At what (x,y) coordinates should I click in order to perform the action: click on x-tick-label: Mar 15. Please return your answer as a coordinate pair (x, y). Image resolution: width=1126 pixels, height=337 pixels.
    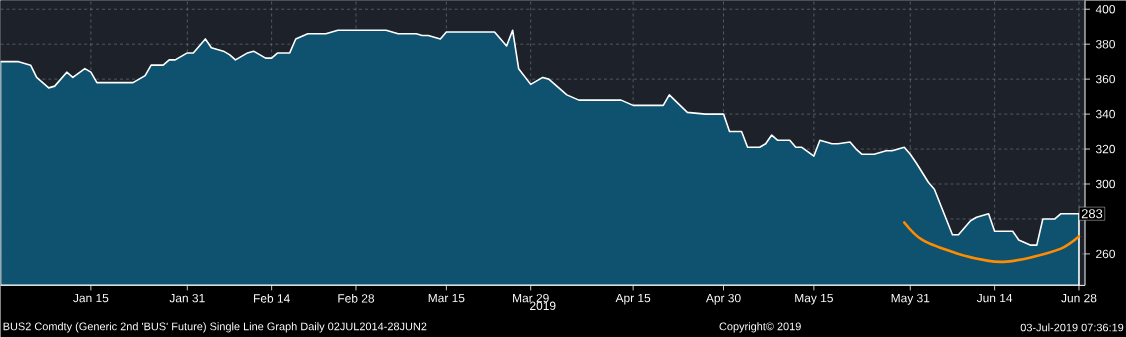
    Looking at the image, I should click on (446, 298).